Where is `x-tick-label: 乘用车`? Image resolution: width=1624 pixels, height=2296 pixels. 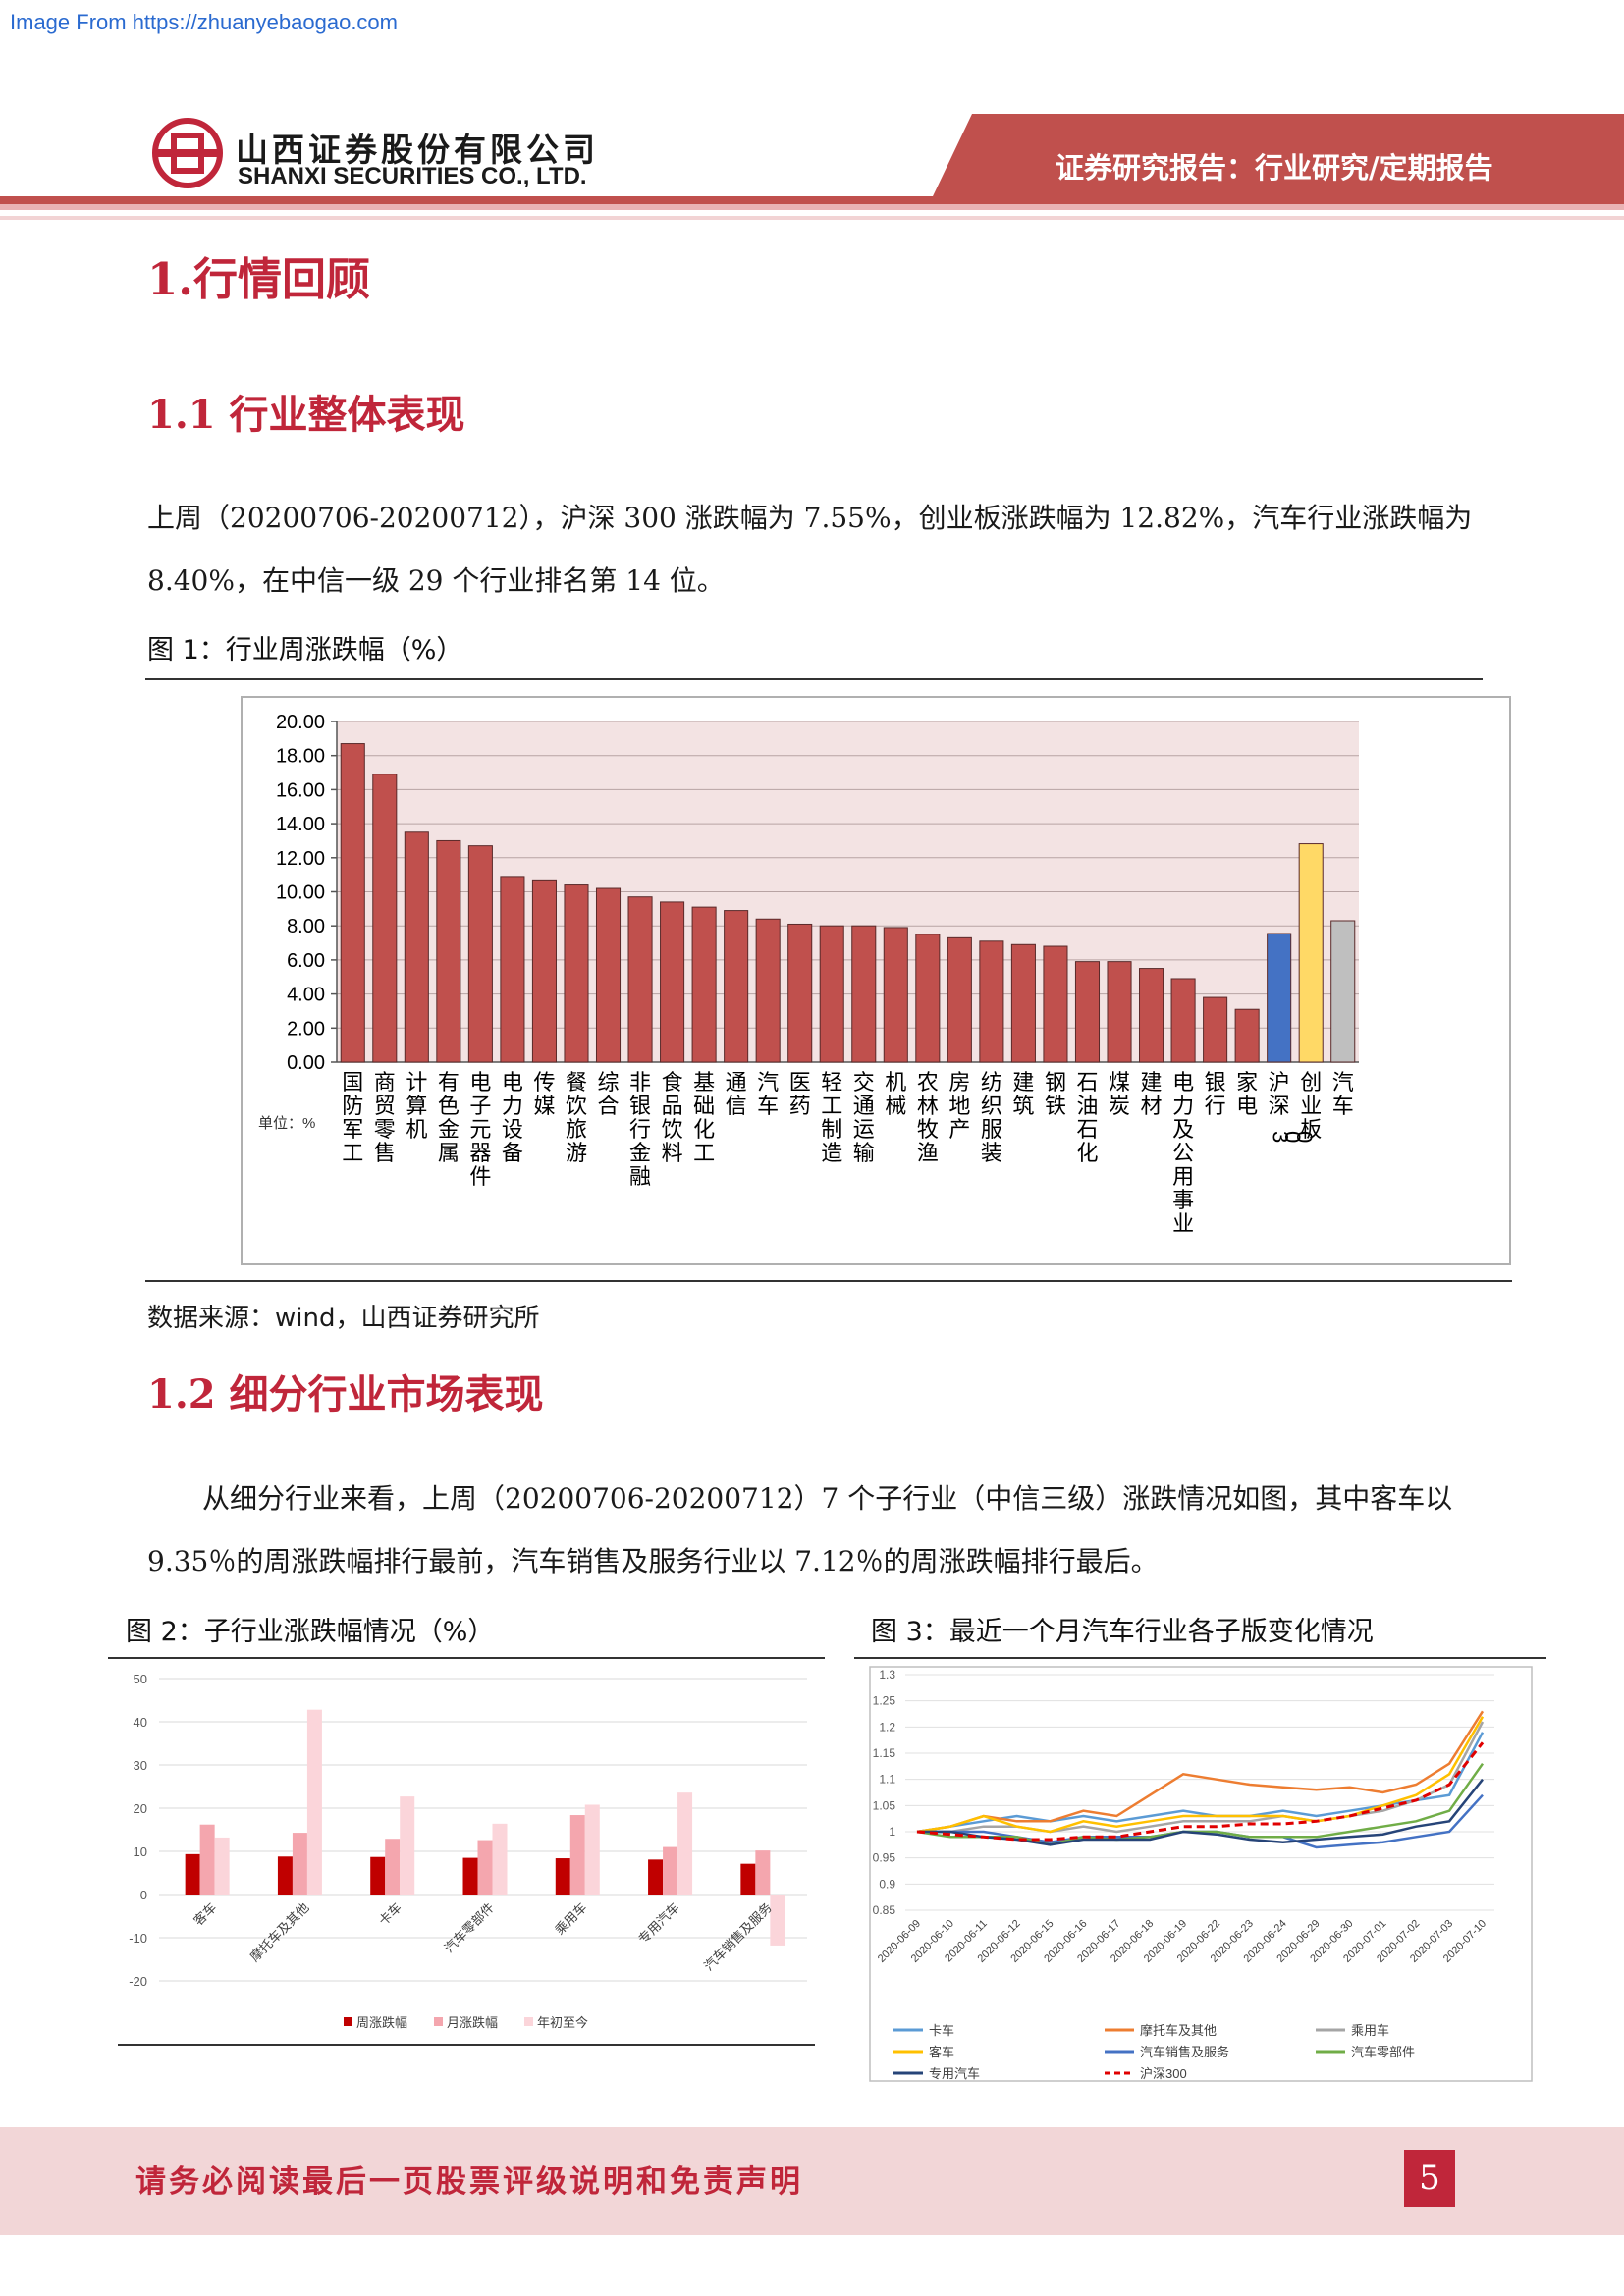
x-tick-label: 乘用车 is located at coordinates (570, 1919).